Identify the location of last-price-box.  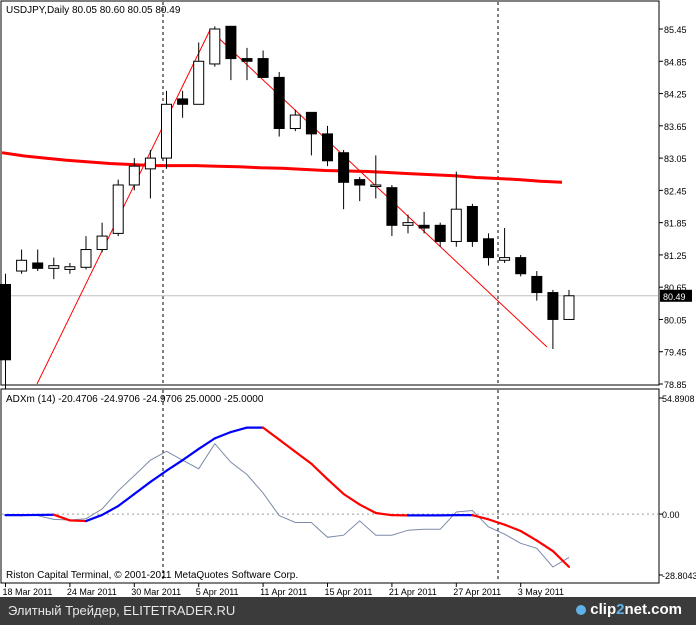
(676, 295).